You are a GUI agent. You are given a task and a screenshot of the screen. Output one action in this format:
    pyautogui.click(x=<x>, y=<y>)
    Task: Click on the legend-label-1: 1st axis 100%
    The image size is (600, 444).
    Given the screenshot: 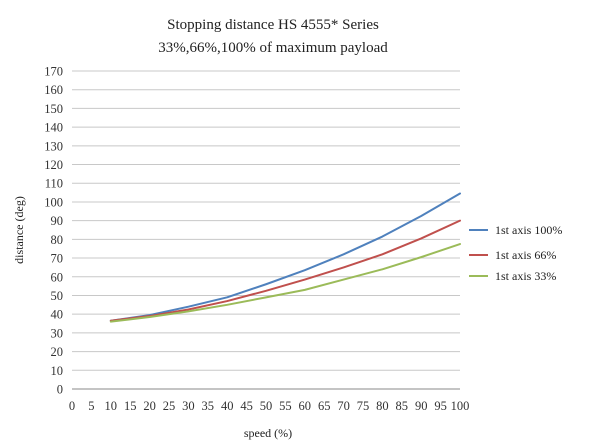 What is the action you would take?
    pyautogui.click(x=528, y=230)
    